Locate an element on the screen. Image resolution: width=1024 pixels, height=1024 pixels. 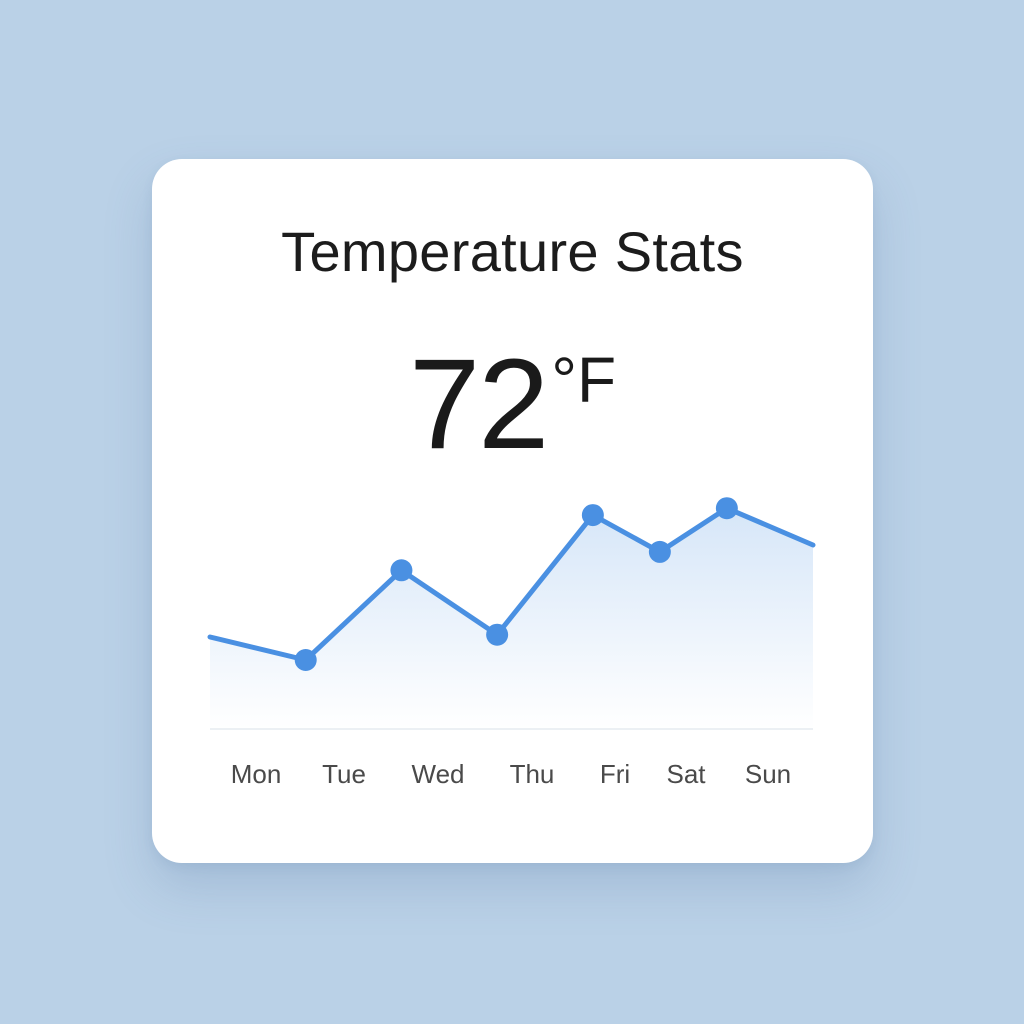
x-tick-label-wed: Wed is located at coordinates (438, 774).